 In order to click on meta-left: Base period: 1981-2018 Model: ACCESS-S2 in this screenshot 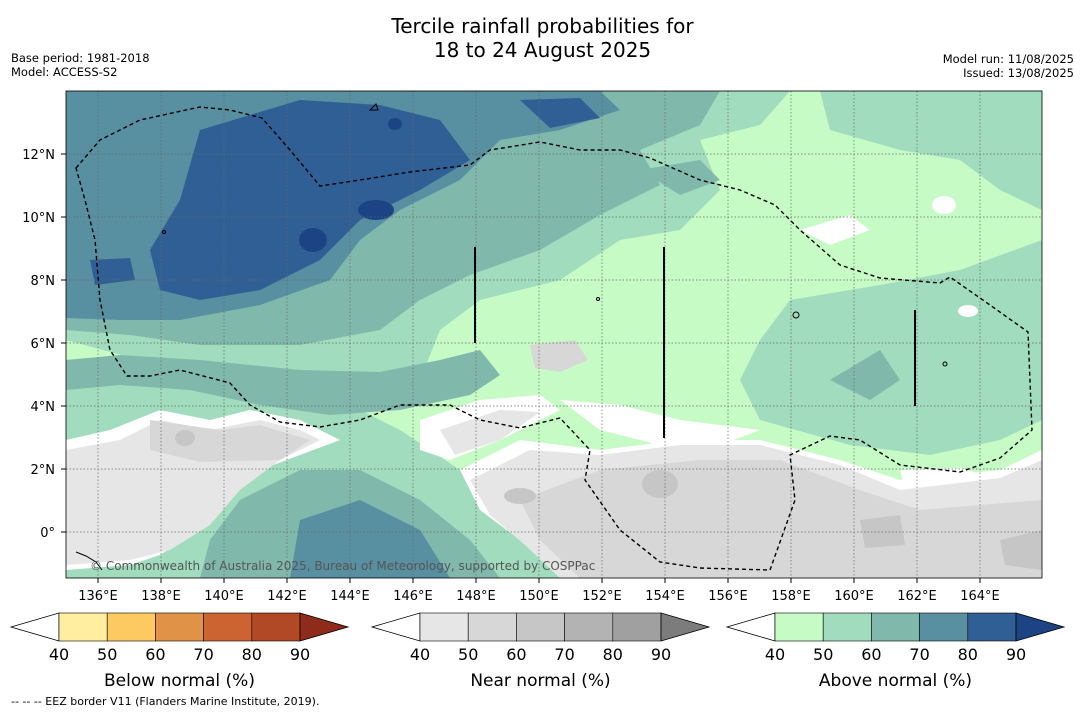, I will do `click(80, 65)`.